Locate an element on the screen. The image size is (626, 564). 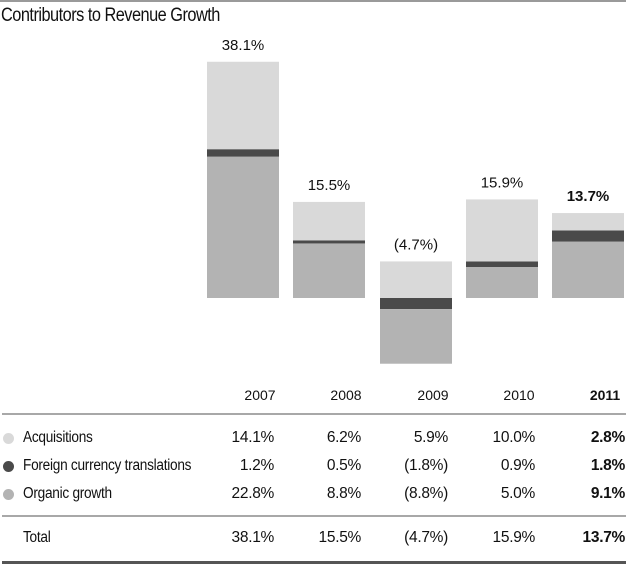
cell-acquisitions-2008: 6.2% is located at coordinates (343, 437).